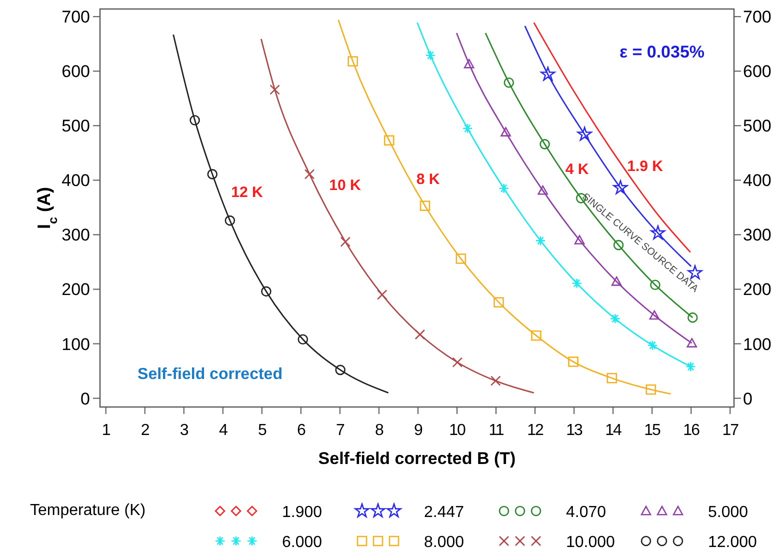  What do you see at coordinates (419, 430) in the screenshot?
I see `x-tick-label: 9` at bounding box center [419, 430].